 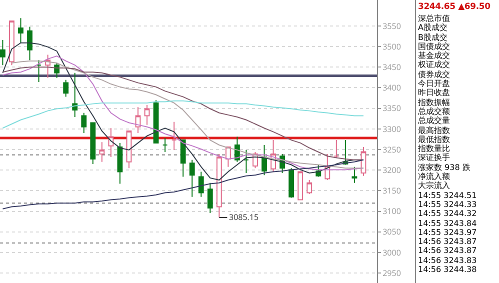 I want to click on y-tick-label: 3200, so click(x=392, y=170).